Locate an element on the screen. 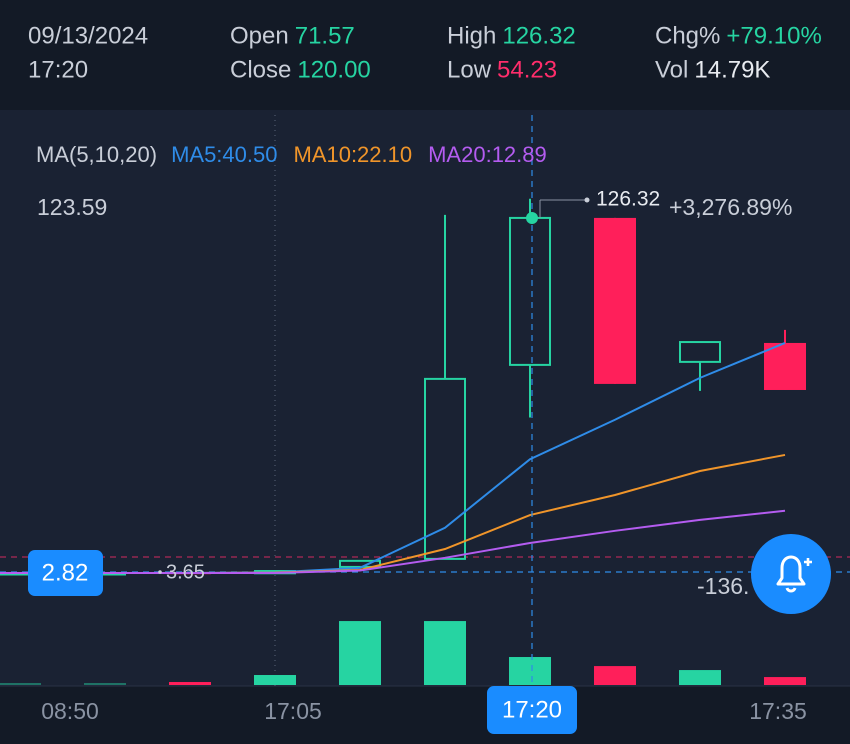 The height and width of the screenshot is (744, 850). bell-plus is located at coordinates (808, 562).